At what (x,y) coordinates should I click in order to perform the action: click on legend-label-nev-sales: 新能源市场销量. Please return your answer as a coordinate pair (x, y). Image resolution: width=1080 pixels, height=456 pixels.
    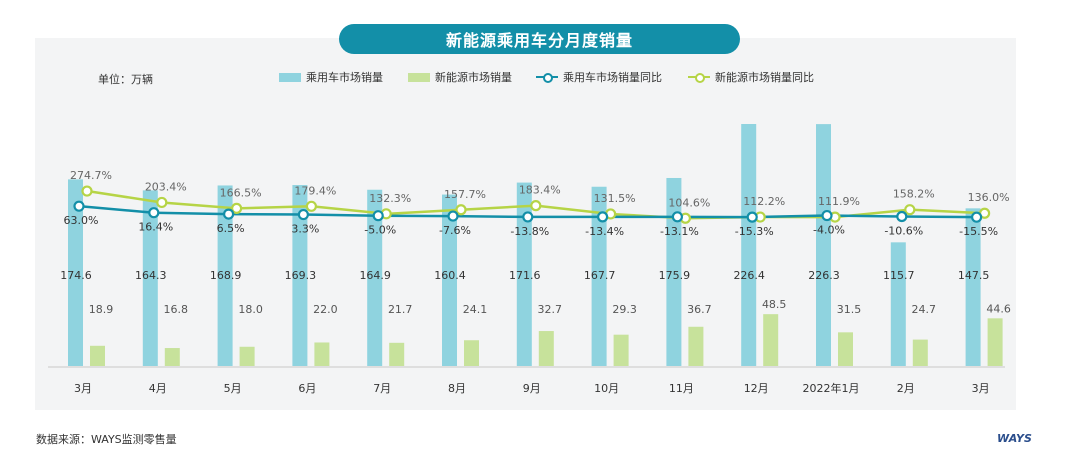
    Looking at the image, I should click on (473, 77).